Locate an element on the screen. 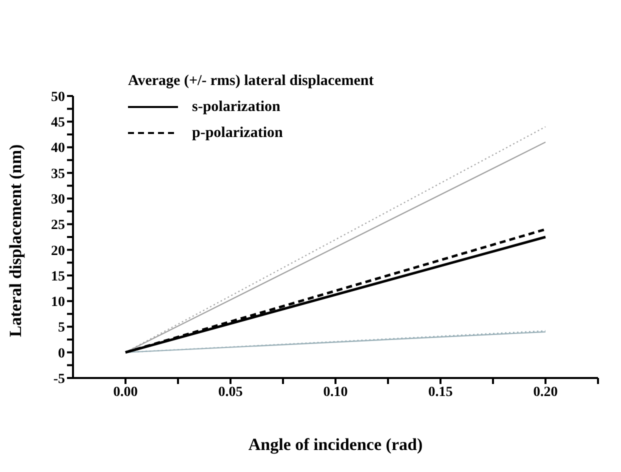 This screenshot has height=472, width=621. y-tick-label: 40 is located at coordinates (58, 148).